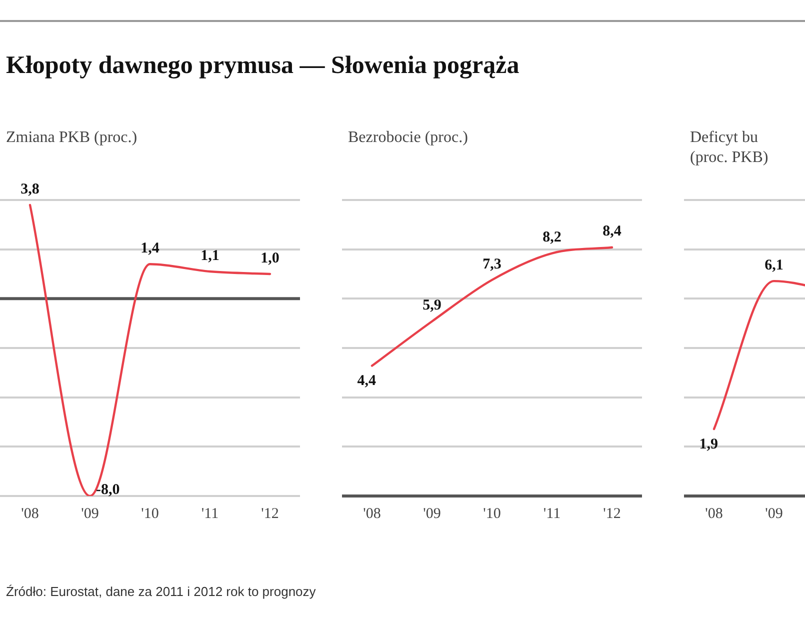 The height and width of the screenshot is (619, 805). I want to click on data-label: 7,3, so click(492, 264).